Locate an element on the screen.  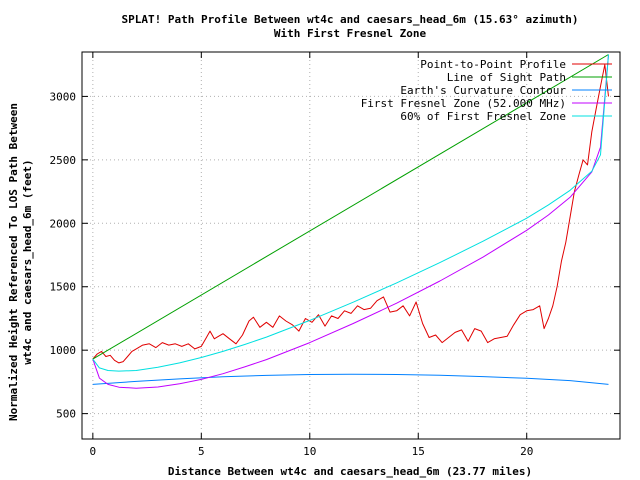
y-tick-label: 3000 is located at coordinates (63, 96).